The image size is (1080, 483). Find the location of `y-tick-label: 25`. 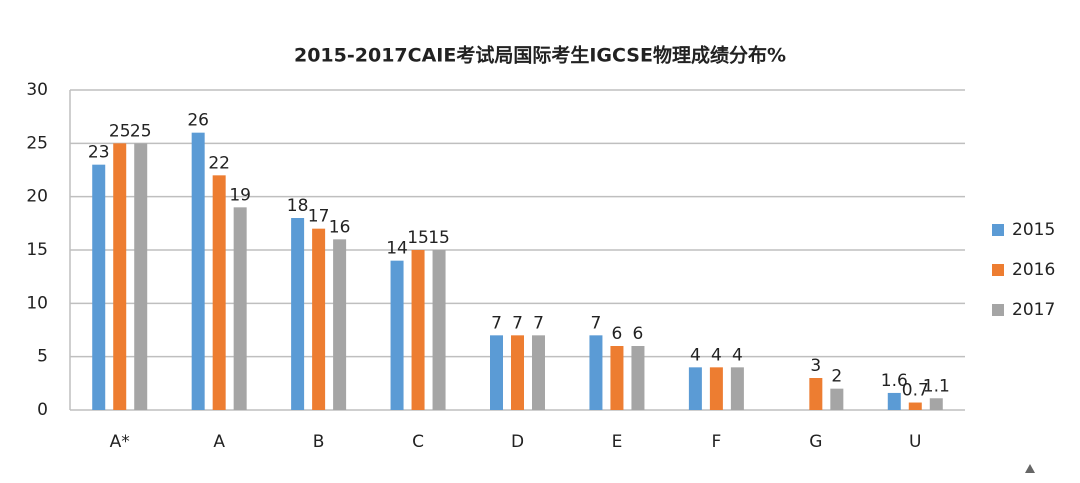

y-tick-label: 25 is located at coordinates (37, 143).